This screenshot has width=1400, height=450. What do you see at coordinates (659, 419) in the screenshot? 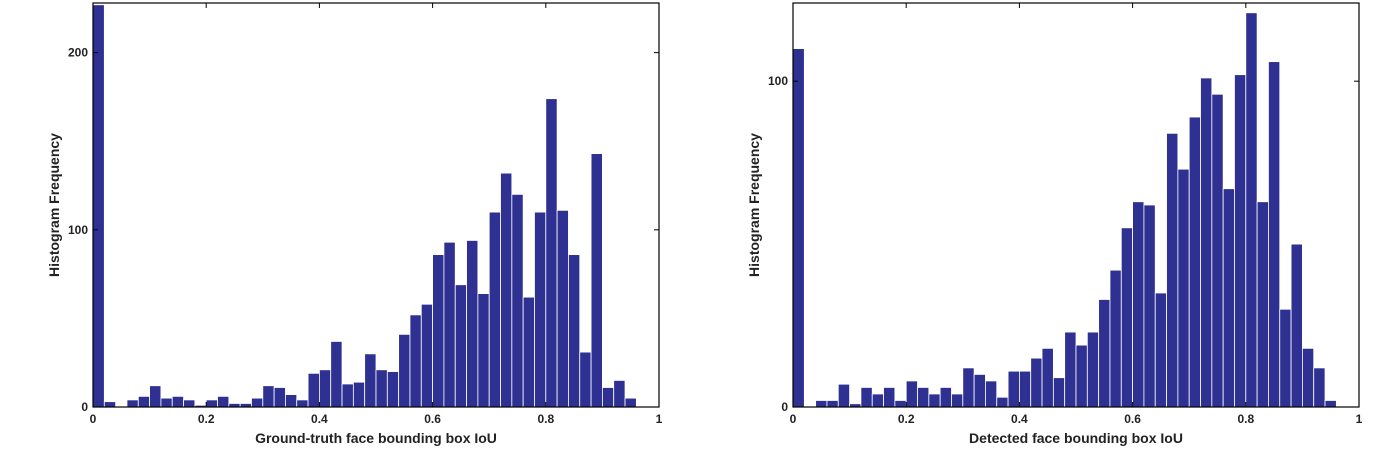
I see `left-x-tick-label: 1` at bounding box center [659, 419].